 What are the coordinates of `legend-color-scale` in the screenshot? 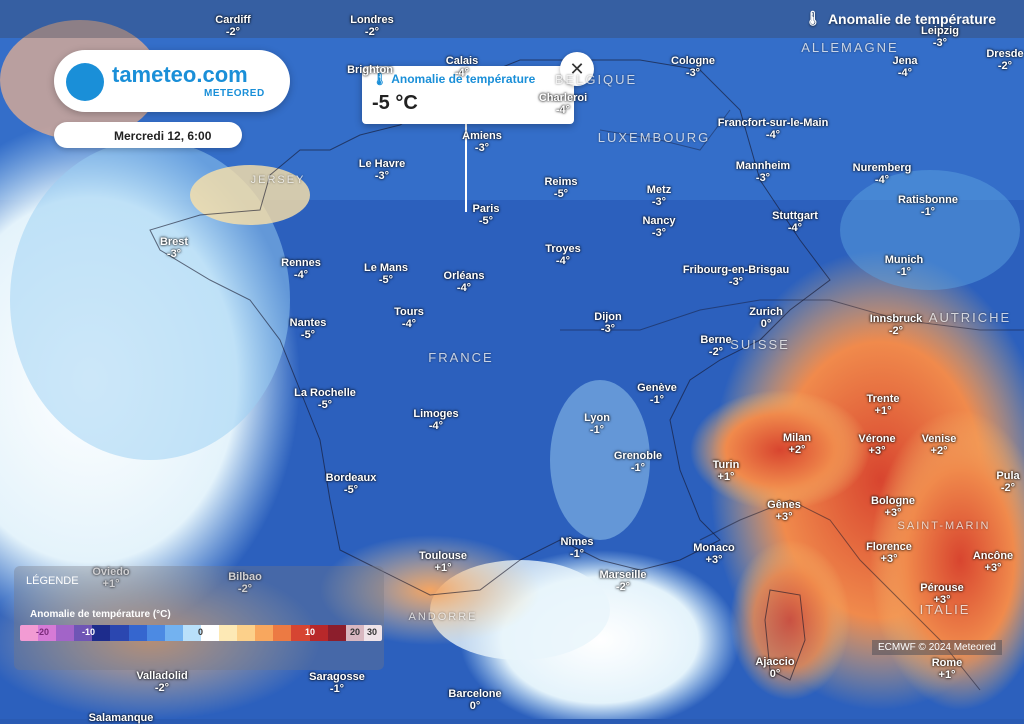 It's located at (201, 633).